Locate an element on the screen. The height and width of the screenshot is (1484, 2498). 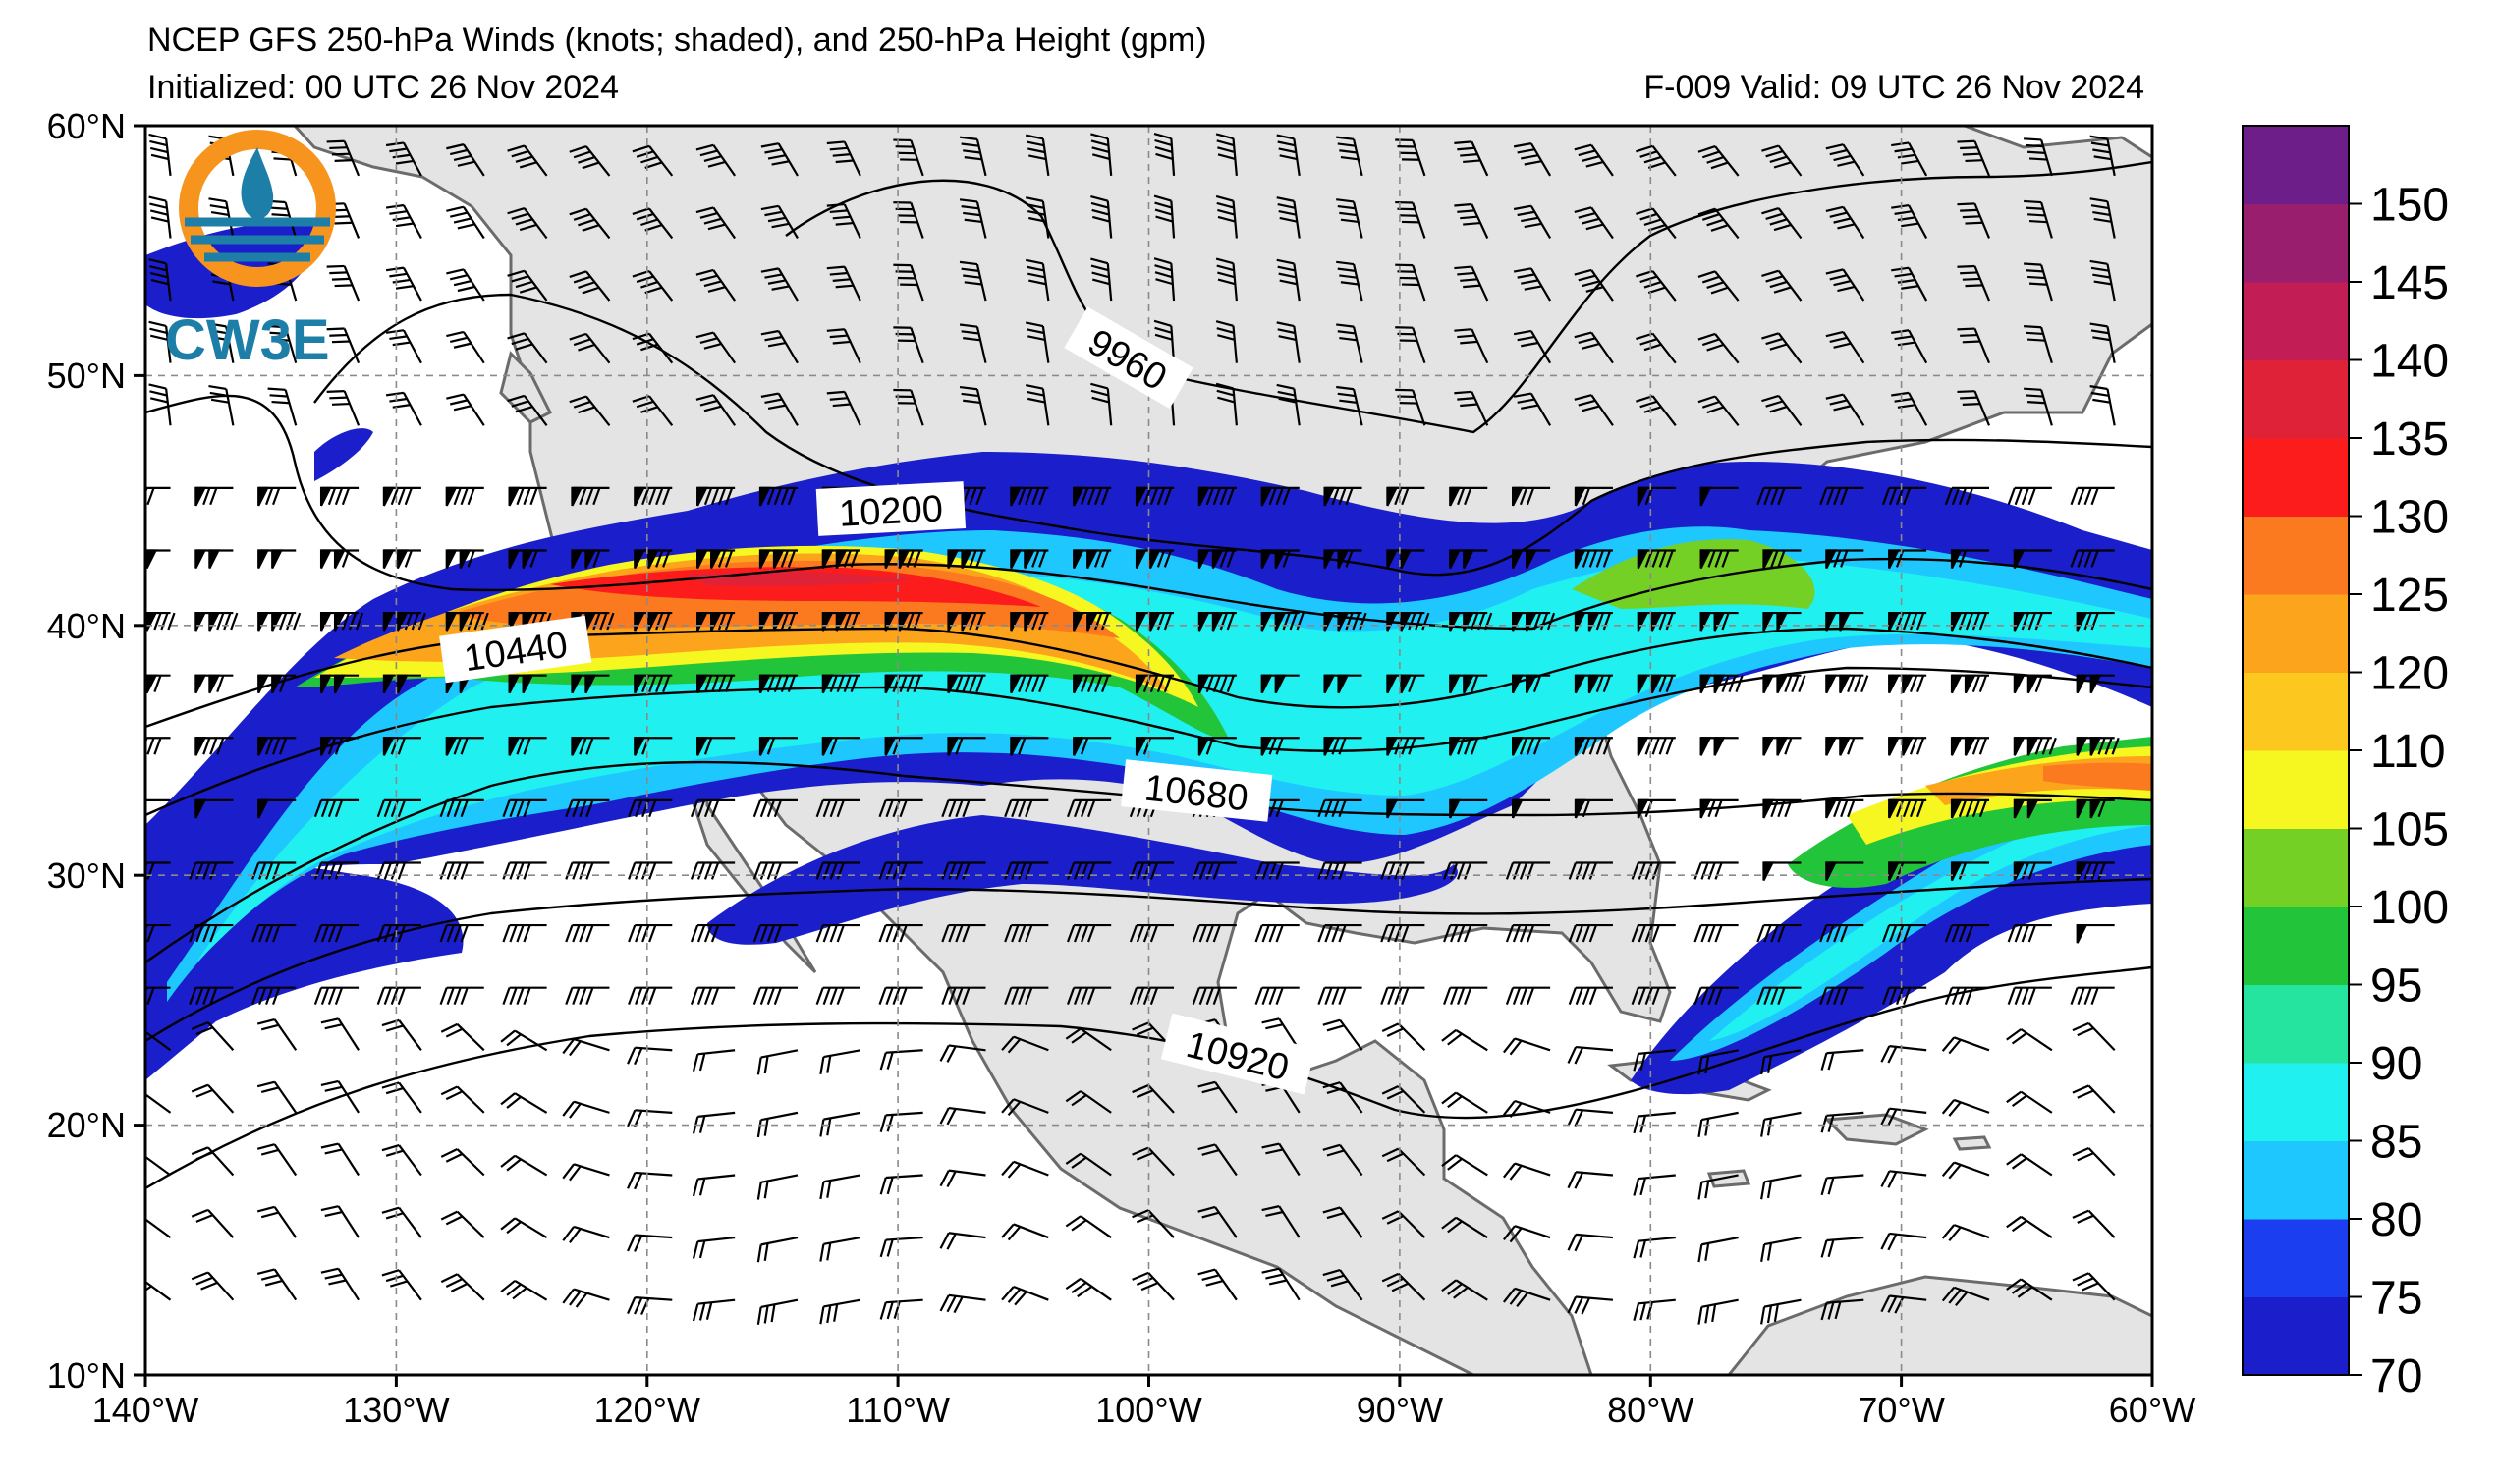
cw3e-logo: CW3E is located at coordinates (251, 251).